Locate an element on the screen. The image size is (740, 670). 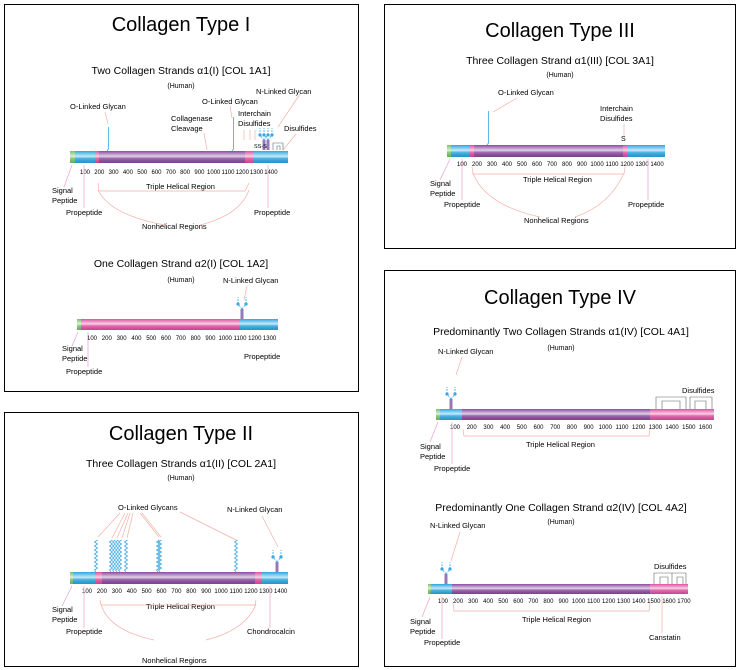
type4-a2-species: (Human) is located at coordinates (560, 522).